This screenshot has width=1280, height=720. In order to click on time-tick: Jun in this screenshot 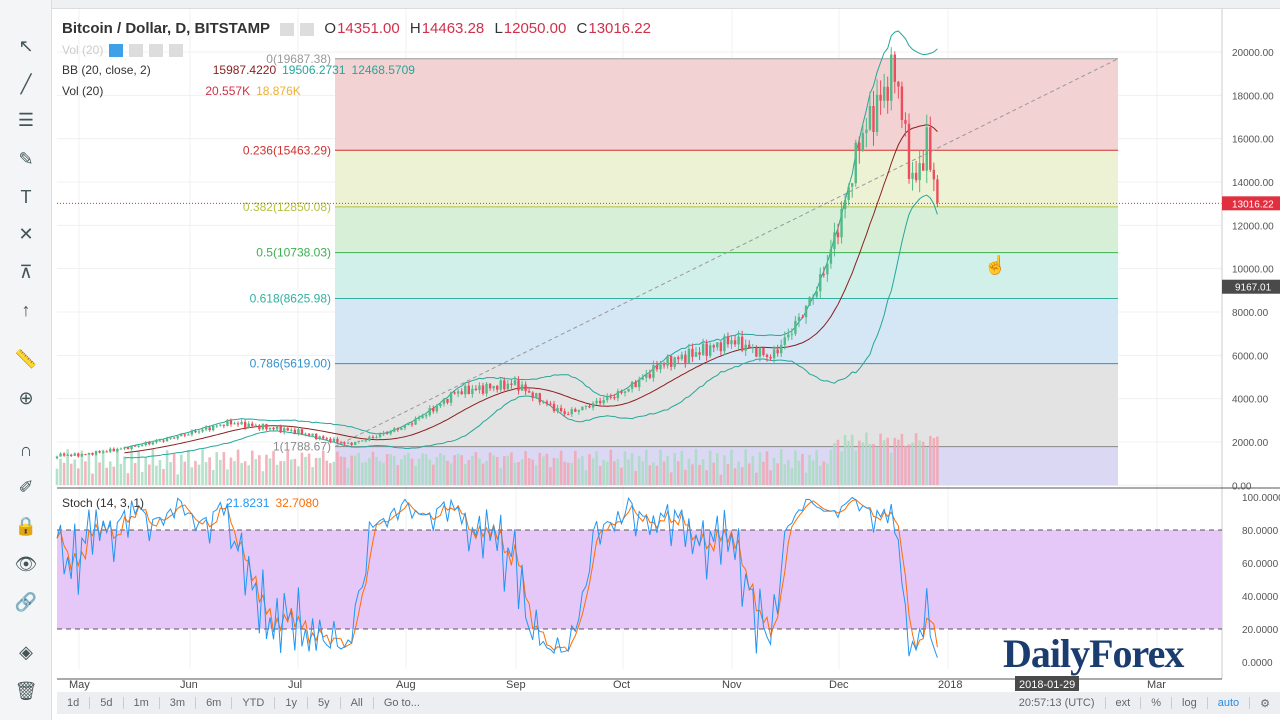, I will do `click(189, 685)`.